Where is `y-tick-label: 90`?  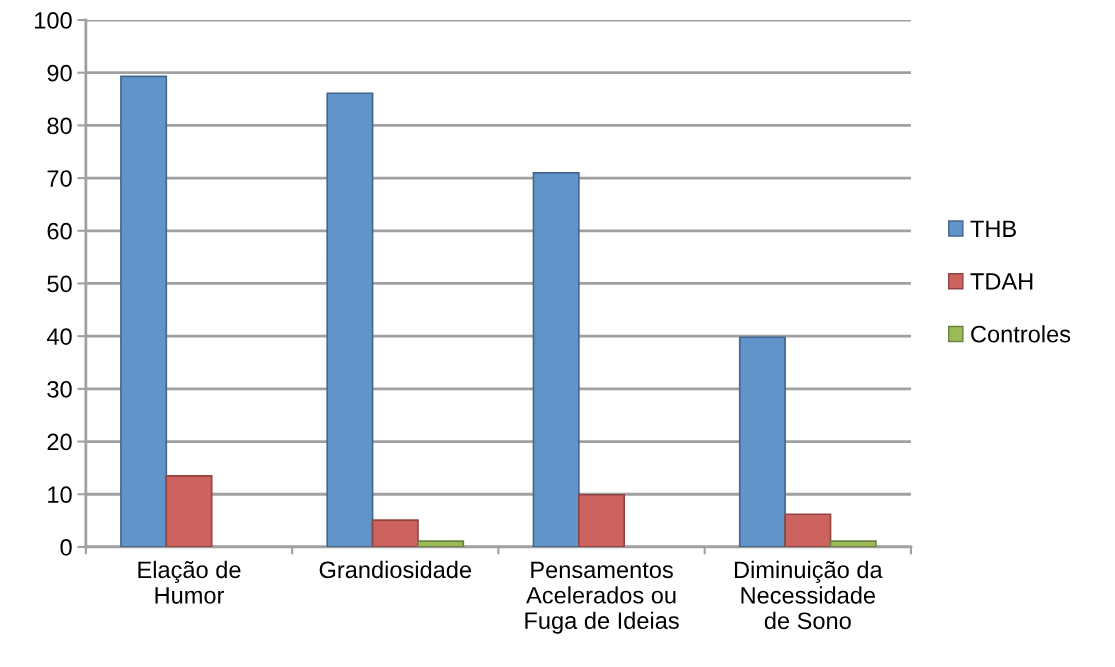 y-tick-label: 90 is located at coordinates (59, 73).